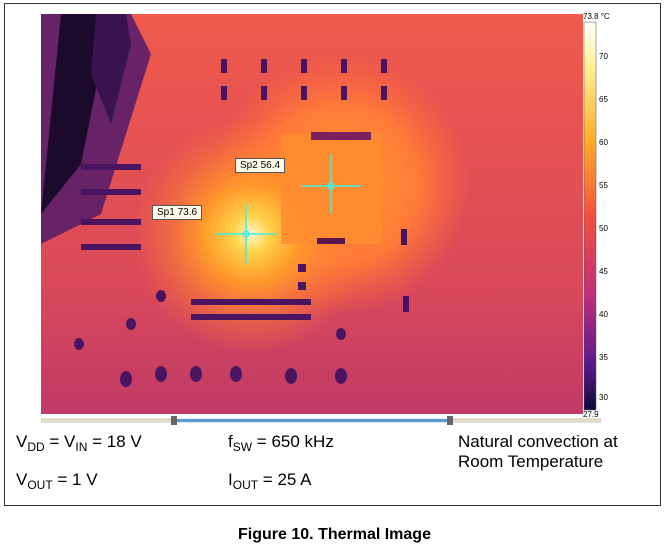 Image resolution: width=669 pixels, height=550 pixels. I want to click on spot-2-label: Sp2 56.4, so click(260, 165).